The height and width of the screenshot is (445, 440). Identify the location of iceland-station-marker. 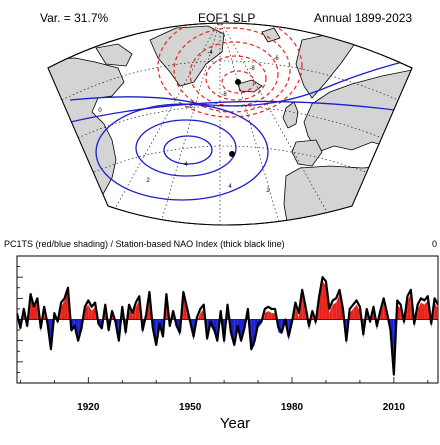
(238, 82).